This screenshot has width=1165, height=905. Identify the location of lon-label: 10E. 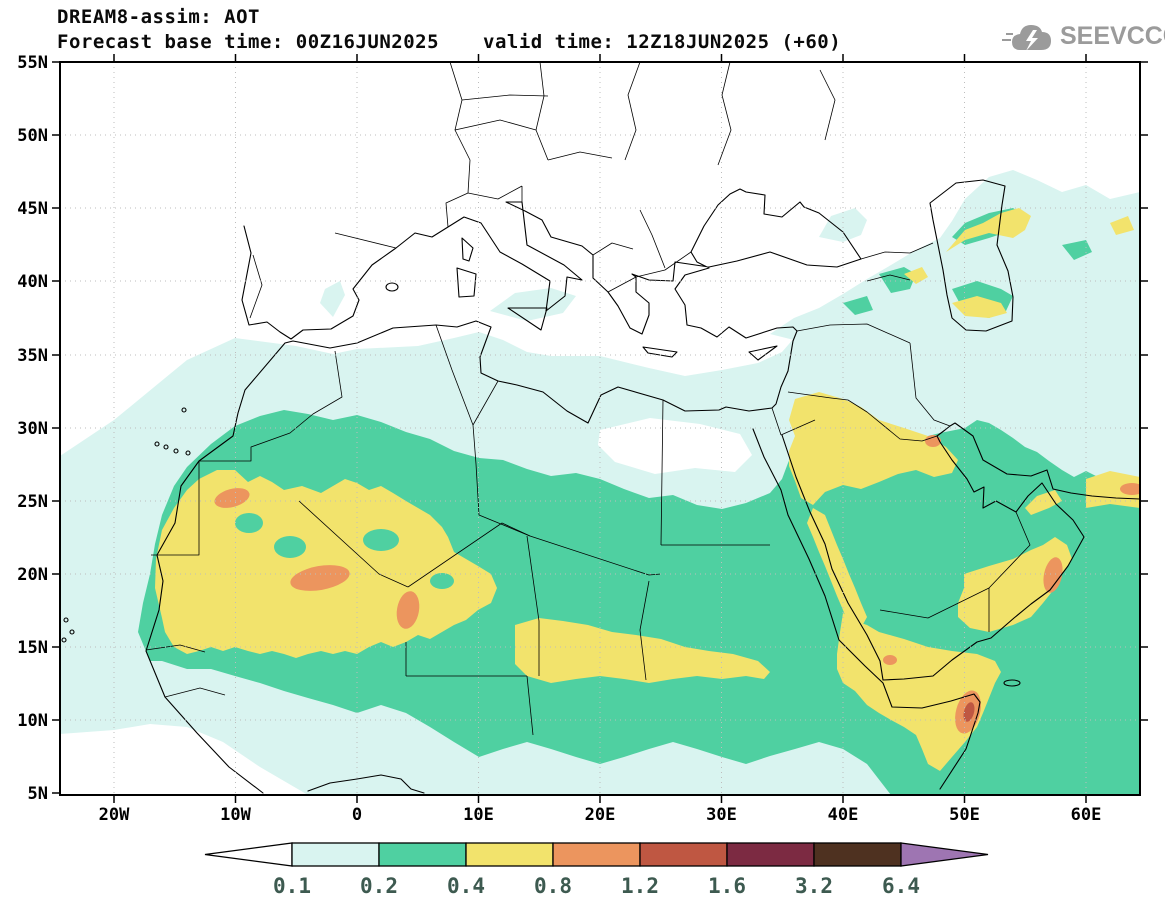
(478, 815).